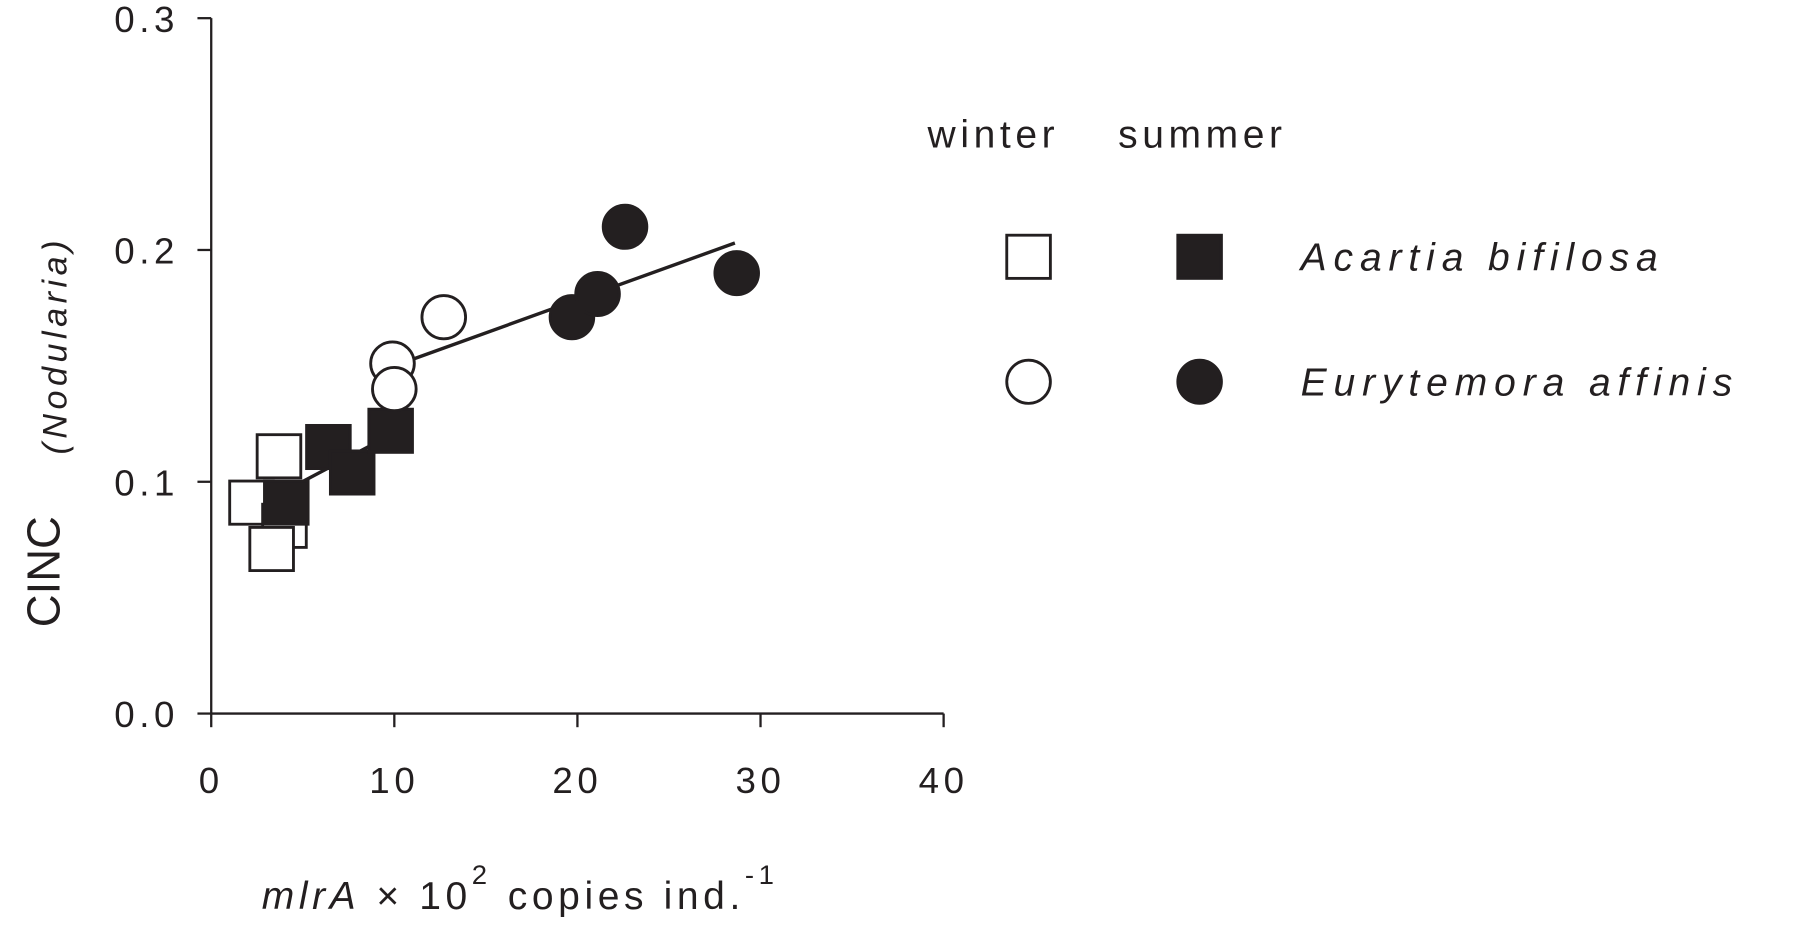 The image size is (1800, 939). Describe the element at coordinates (1520, 383) in the screenshot. I see `legend-label: Eurytemora affinis` at that location.